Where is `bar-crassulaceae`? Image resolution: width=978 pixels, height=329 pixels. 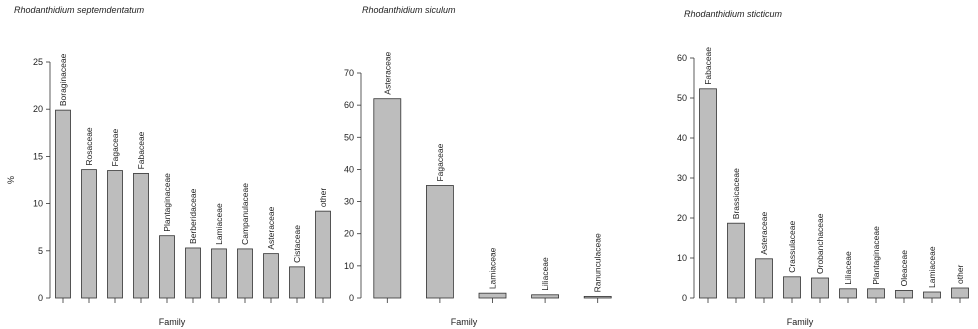
bar-crassulaceae is located at coordinates (792, 287).